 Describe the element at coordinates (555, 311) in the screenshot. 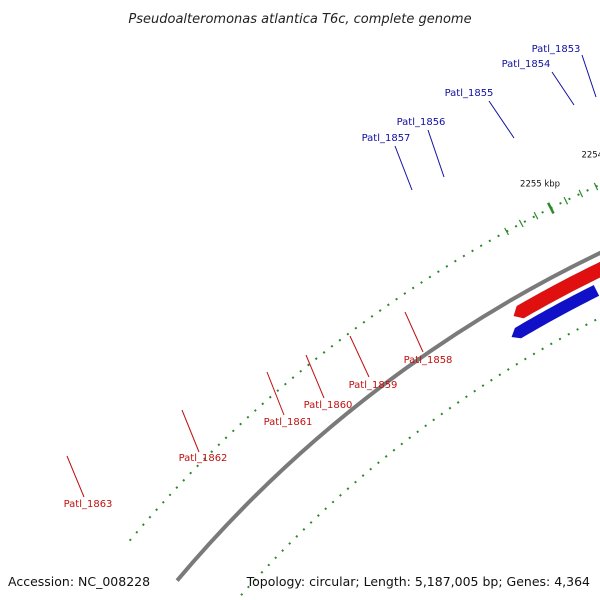

I see `gene-blue-inner` at that location.